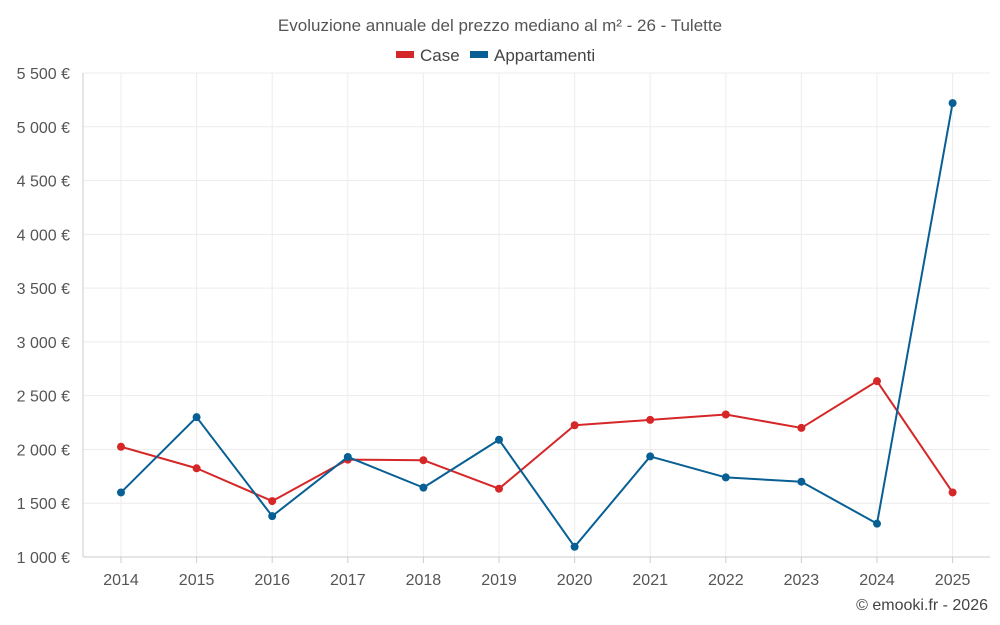 The width and height of the screenshot is (1000, 625). I want to click on x-tick-label: 2020, so click(575, 580).